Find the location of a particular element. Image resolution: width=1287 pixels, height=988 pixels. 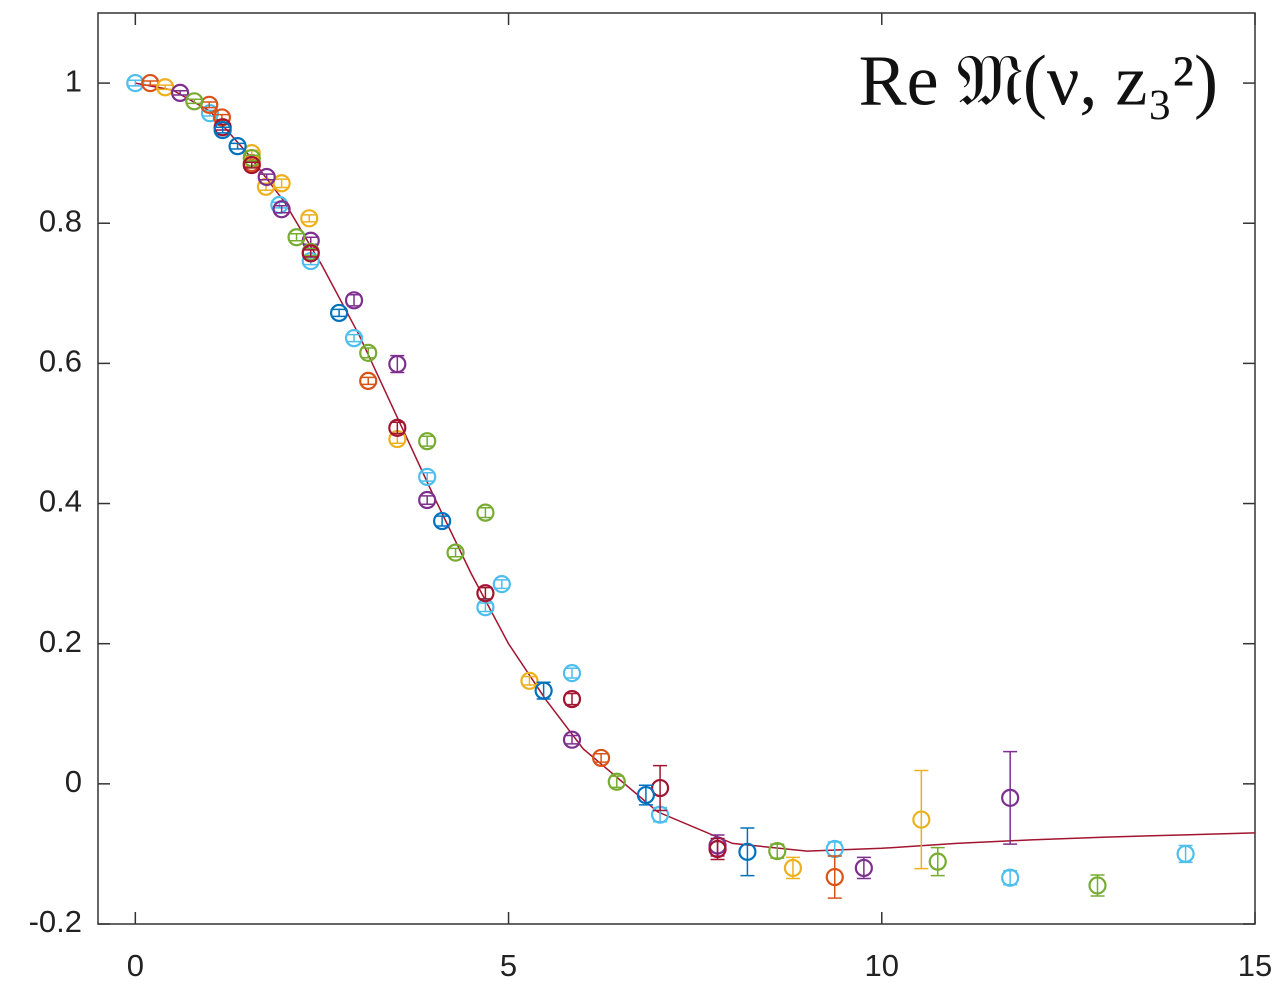

x-tick-label: 10 is located at coordinates (882, 965).